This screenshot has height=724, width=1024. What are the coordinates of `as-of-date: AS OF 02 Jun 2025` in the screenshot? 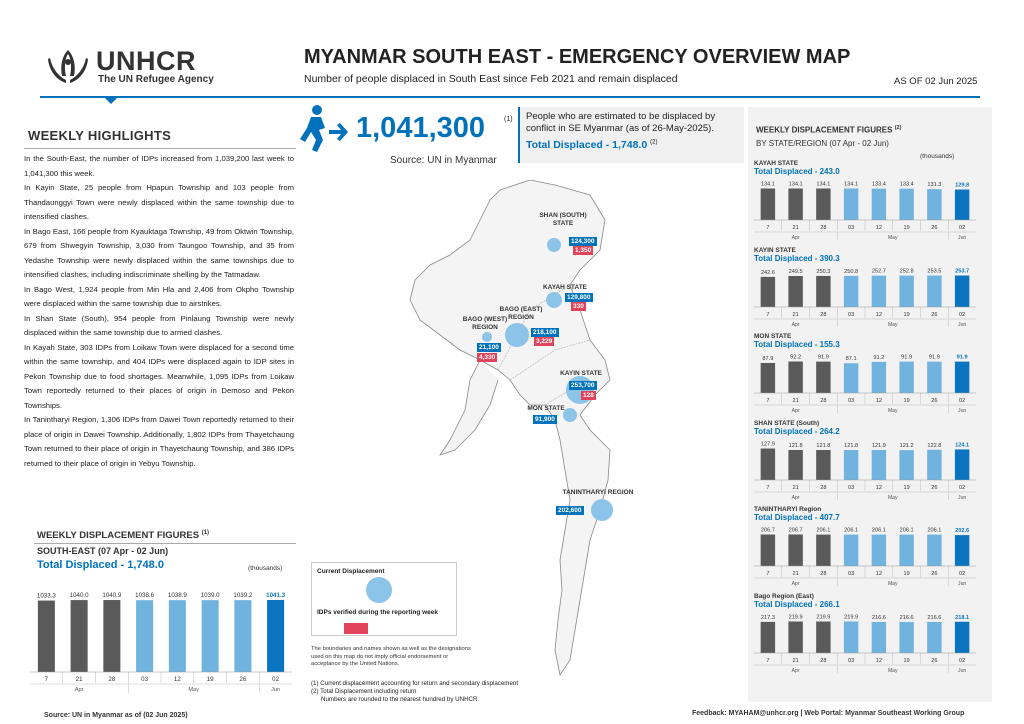 It's located at (936, 81).